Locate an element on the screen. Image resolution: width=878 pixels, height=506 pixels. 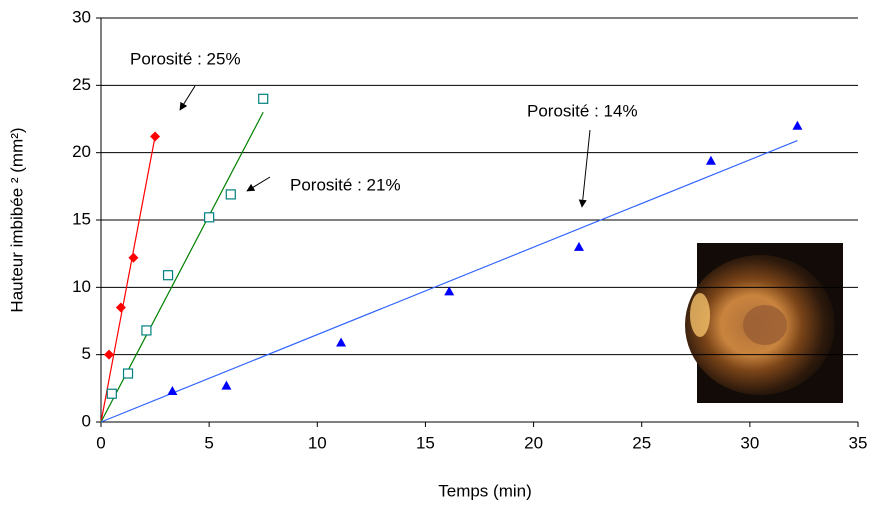
annotation: Porosité : 21% is located at coordinates (345, 184).